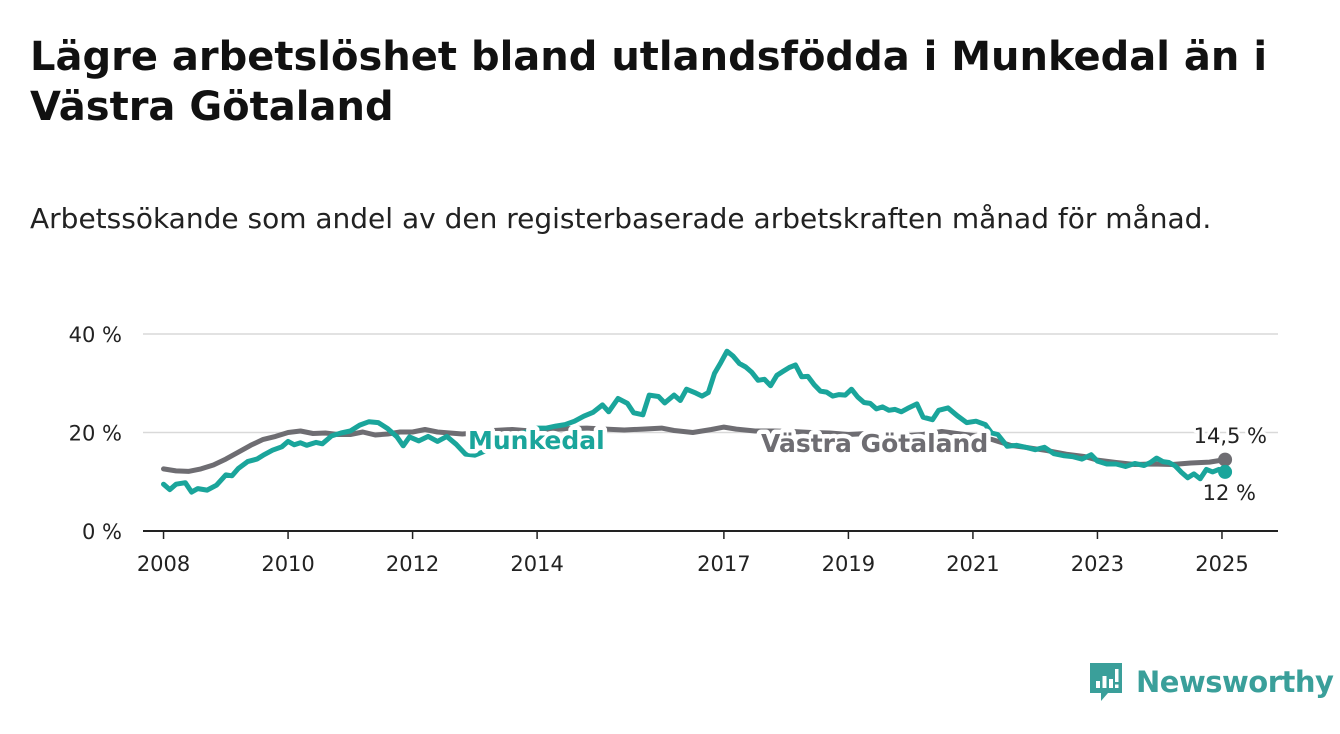 The height and width of the screenshot is (734, 1340). I want to click on x-tick-label: 2021, so click(972, 564).